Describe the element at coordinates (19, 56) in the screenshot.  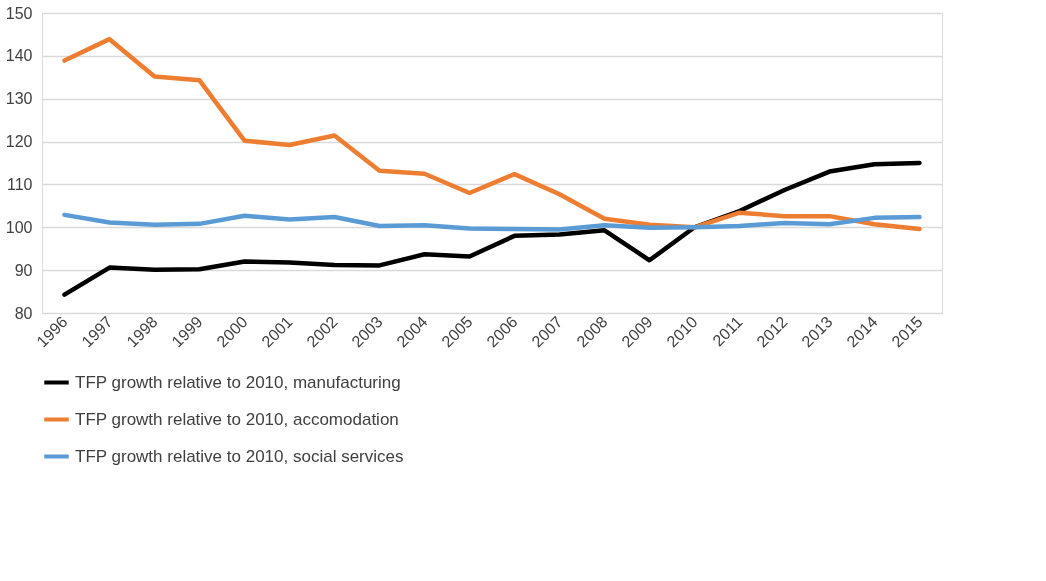
I see `y-tick-label: 140` at that location.